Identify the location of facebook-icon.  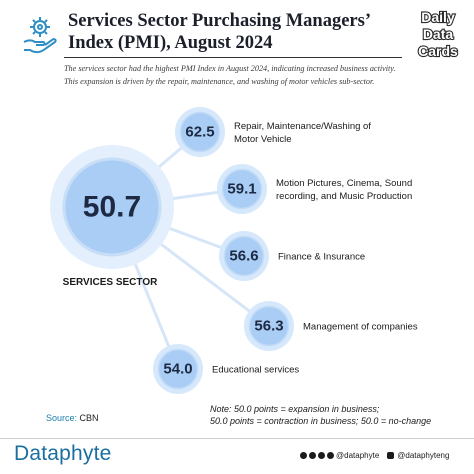
(303, 455).